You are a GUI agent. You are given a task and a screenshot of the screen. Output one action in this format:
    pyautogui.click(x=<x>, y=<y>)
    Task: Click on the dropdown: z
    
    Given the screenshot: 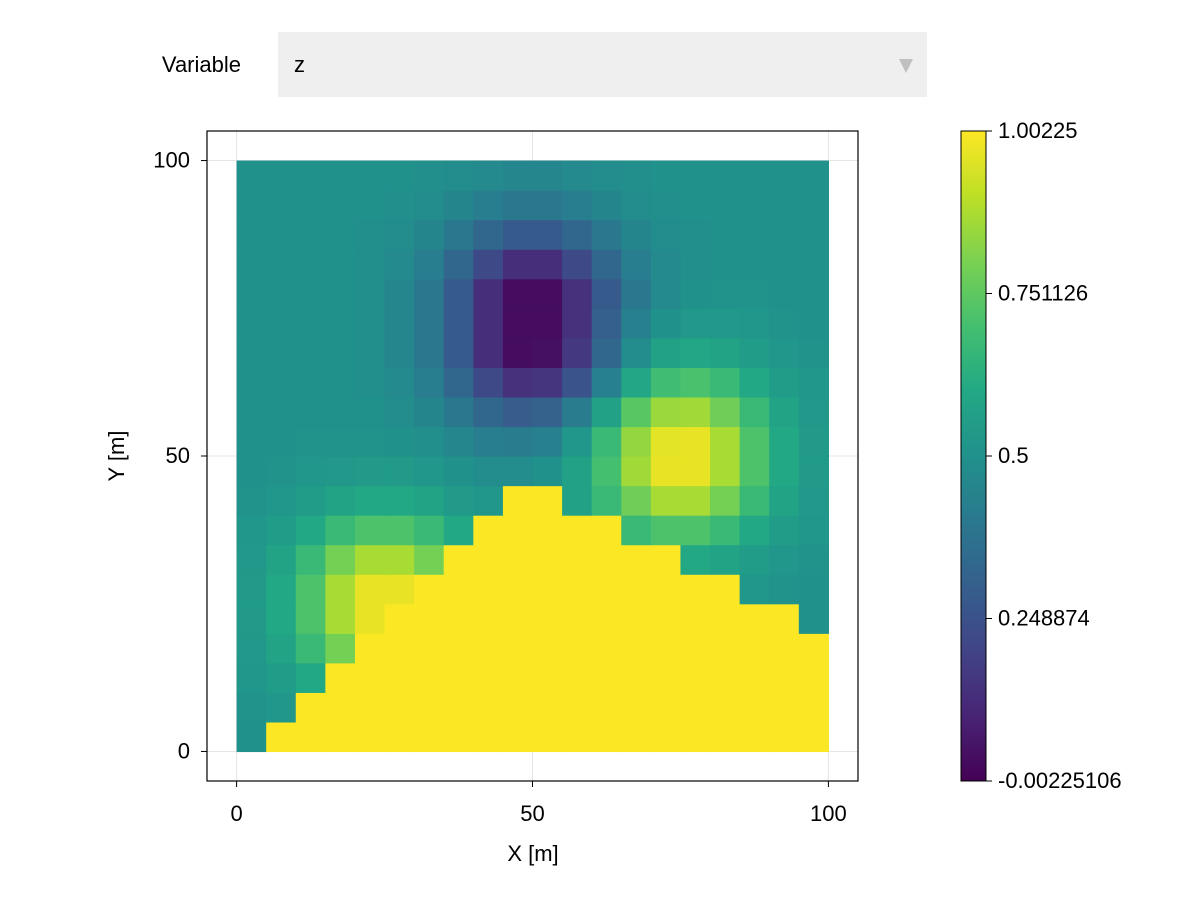 What is the action you would take?
    pyautogui.click(x=602, y=64)
    